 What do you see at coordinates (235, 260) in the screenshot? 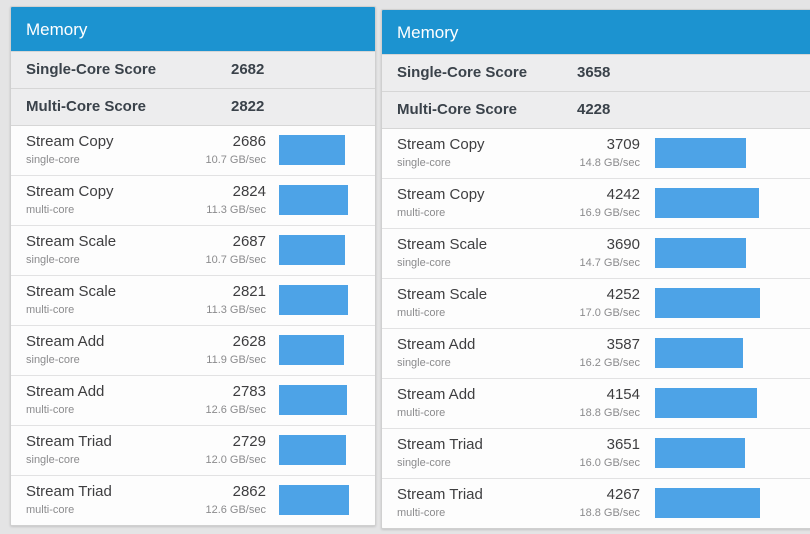
I see `benchmark-rate: 10.7 GB/sec` at bounding box center [235, 260].